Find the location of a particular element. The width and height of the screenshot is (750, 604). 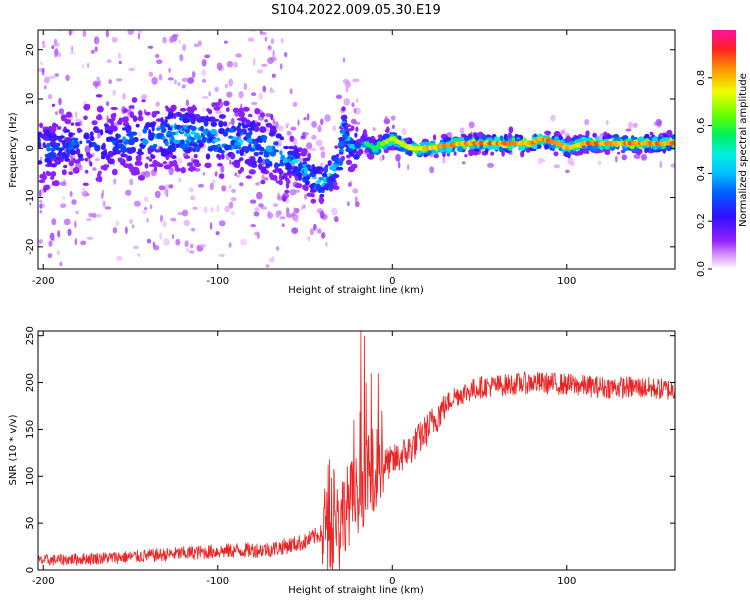

snr-y-tick-label: 200 is located at coordinates (30, 382).